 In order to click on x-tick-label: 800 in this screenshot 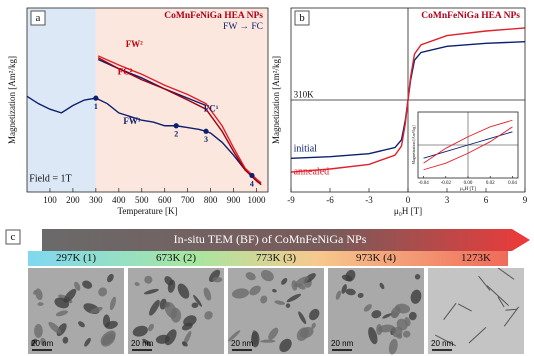, I will do `click(211, 200)`.